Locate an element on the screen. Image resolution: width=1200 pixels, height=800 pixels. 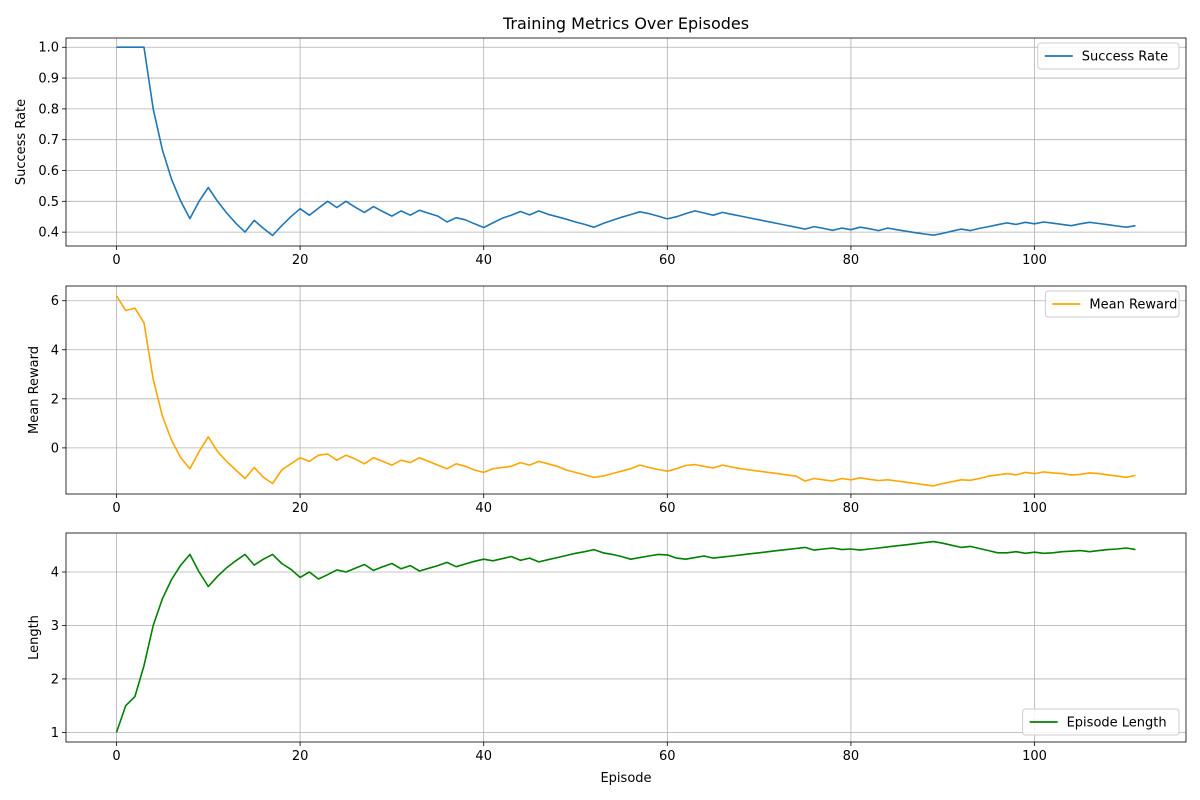
y-axis-label: Success Rate is located at coordinates (21, 142).